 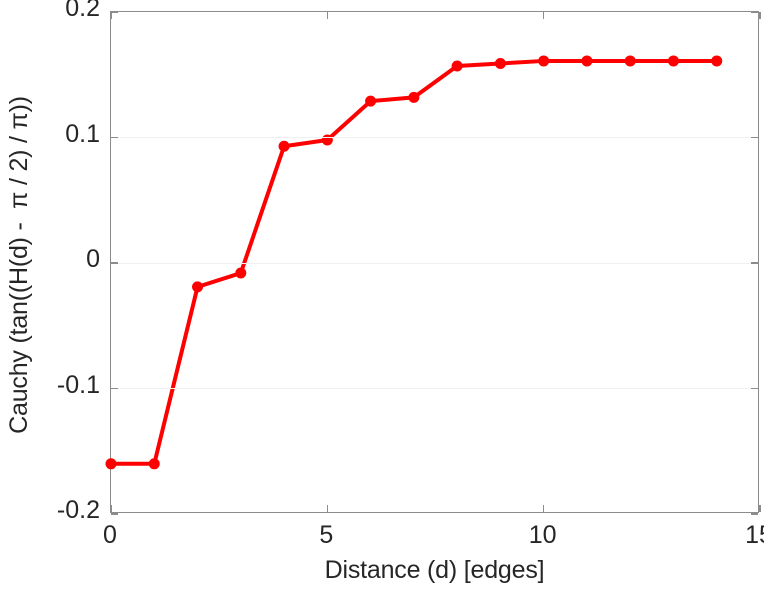 What do you see at coordinates (110, 535) in the screenshot?
I see `x-tick-label: 0` at bounding box center [110, 535].